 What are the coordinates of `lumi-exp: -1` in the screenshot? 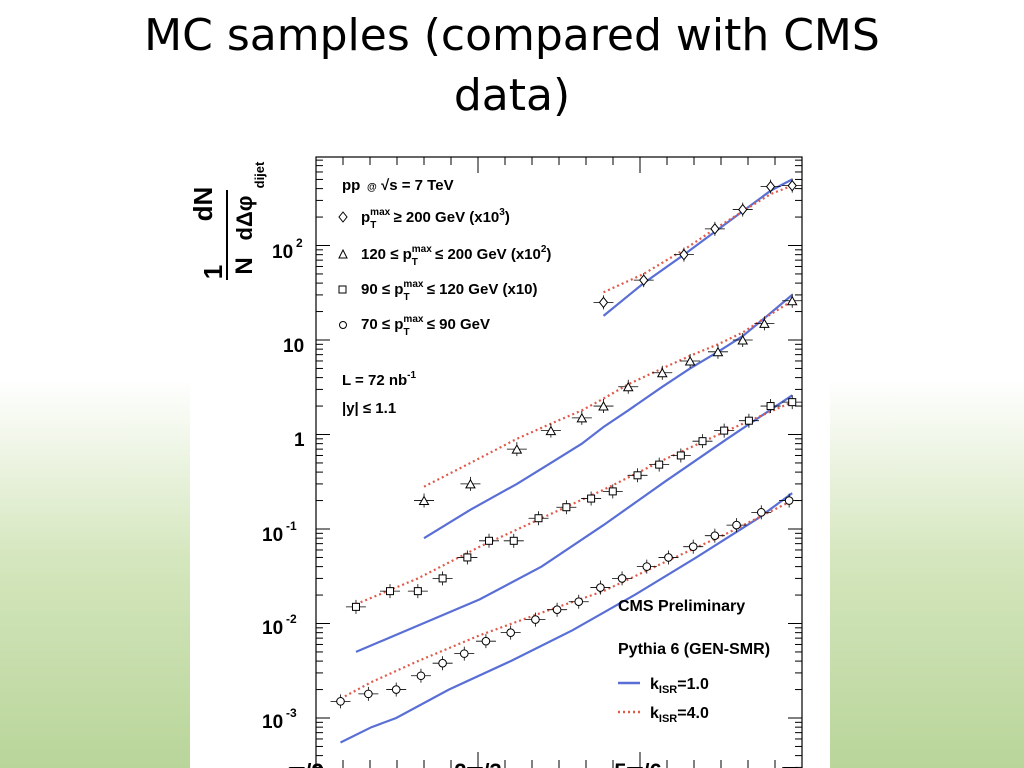 It's located at (411, 375).